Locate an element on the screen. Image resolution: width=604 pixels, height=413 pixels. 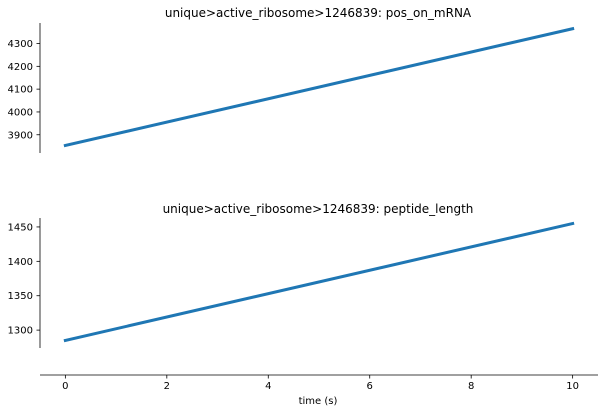
y-tick-label: 4000 is located at coordinates (20, 112).